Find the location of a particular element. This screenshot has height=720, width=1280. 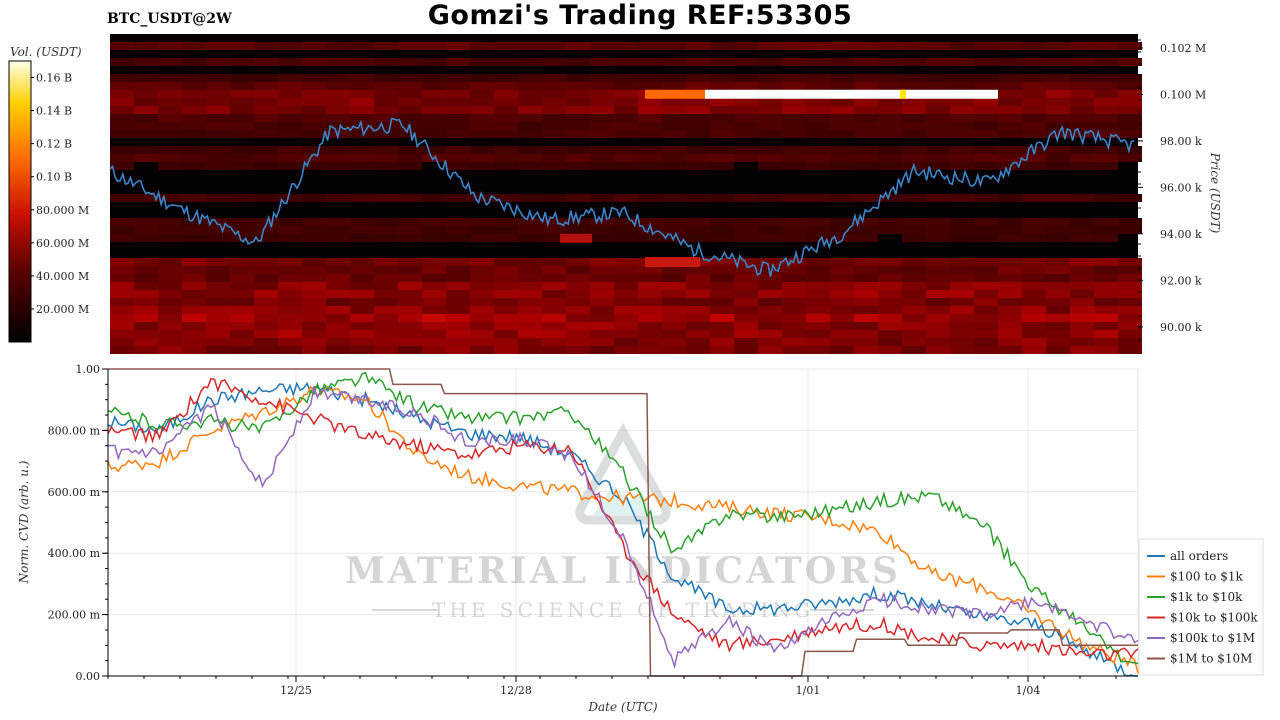

watermark-logo-icon is located at coordinates (623, 473).